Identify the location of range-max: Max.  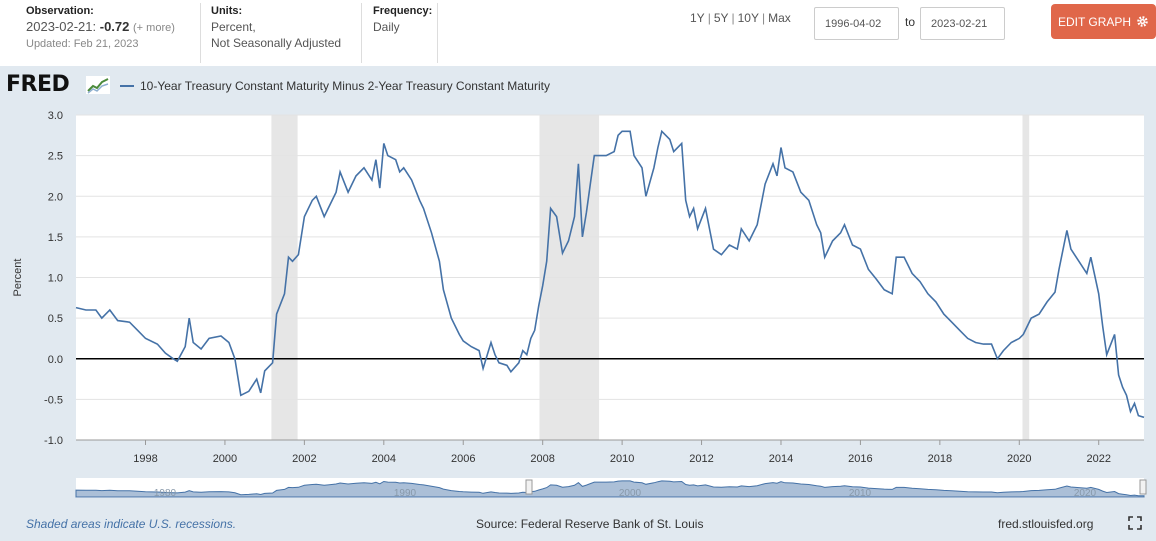
(779, 18).